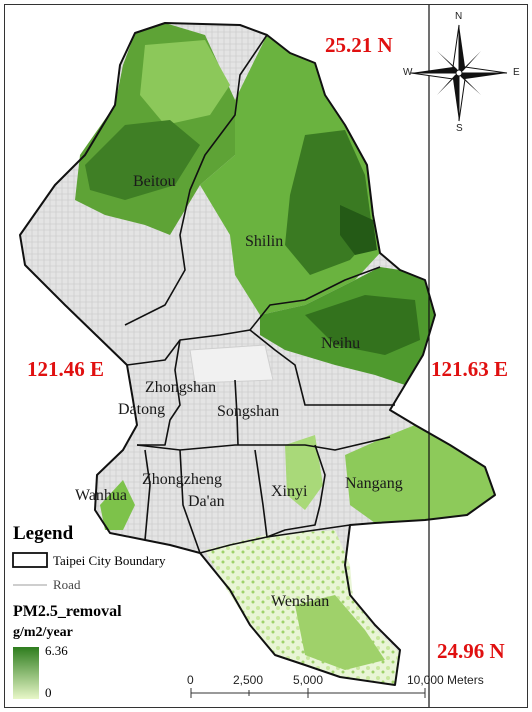 This screenshot has width=532, height=712. I want to click on beitou-shilin-border, so click(196, 180).